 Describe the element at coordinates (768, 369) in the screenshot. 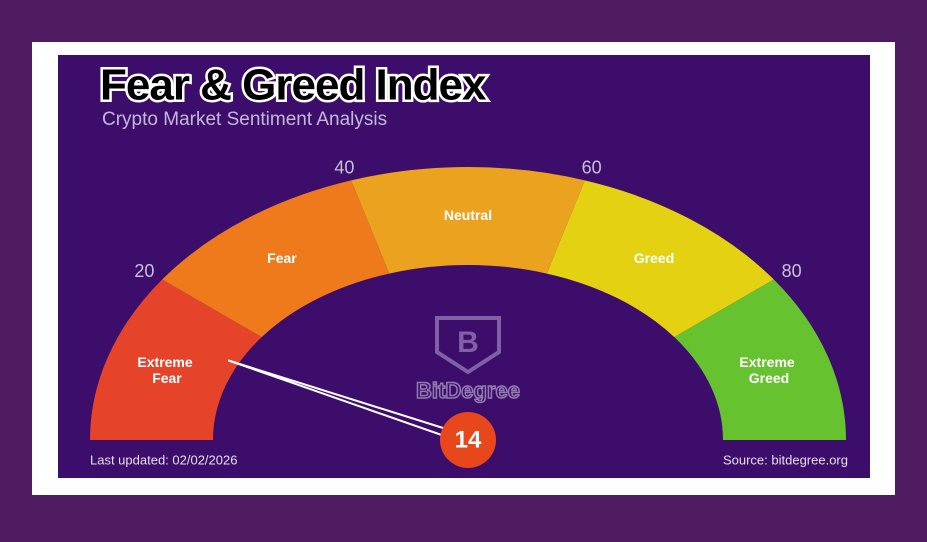

I see `segment-label: Extreme Greed` at that location.